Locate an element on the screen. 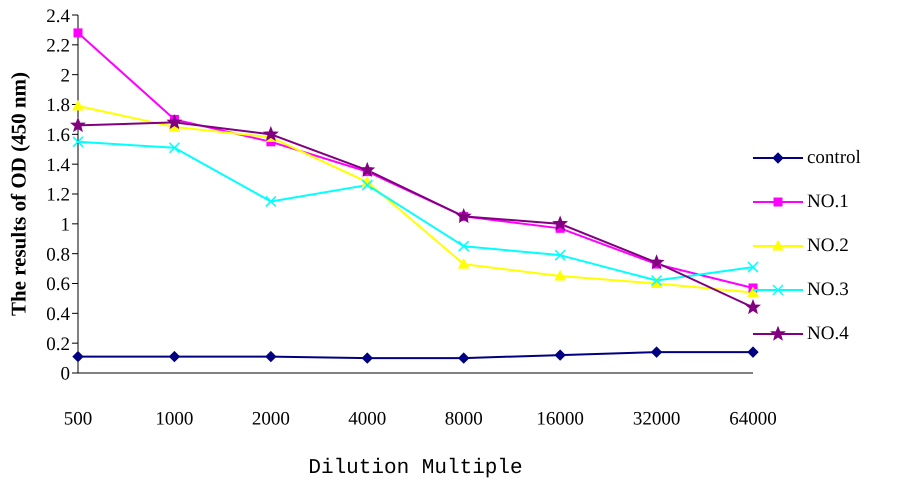  y-tick-label: 2 is located at coordinates (65, 75).